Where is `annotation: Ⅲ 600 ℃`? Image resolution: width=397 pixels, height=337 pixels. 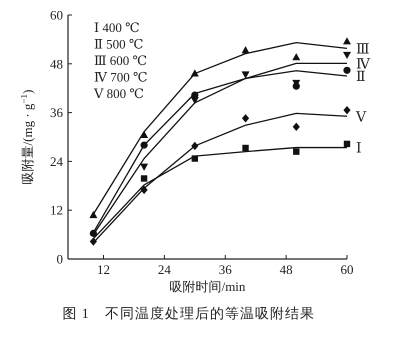
annotation: Ⅲ 600 ℃ is located at coordinates (121, 60).